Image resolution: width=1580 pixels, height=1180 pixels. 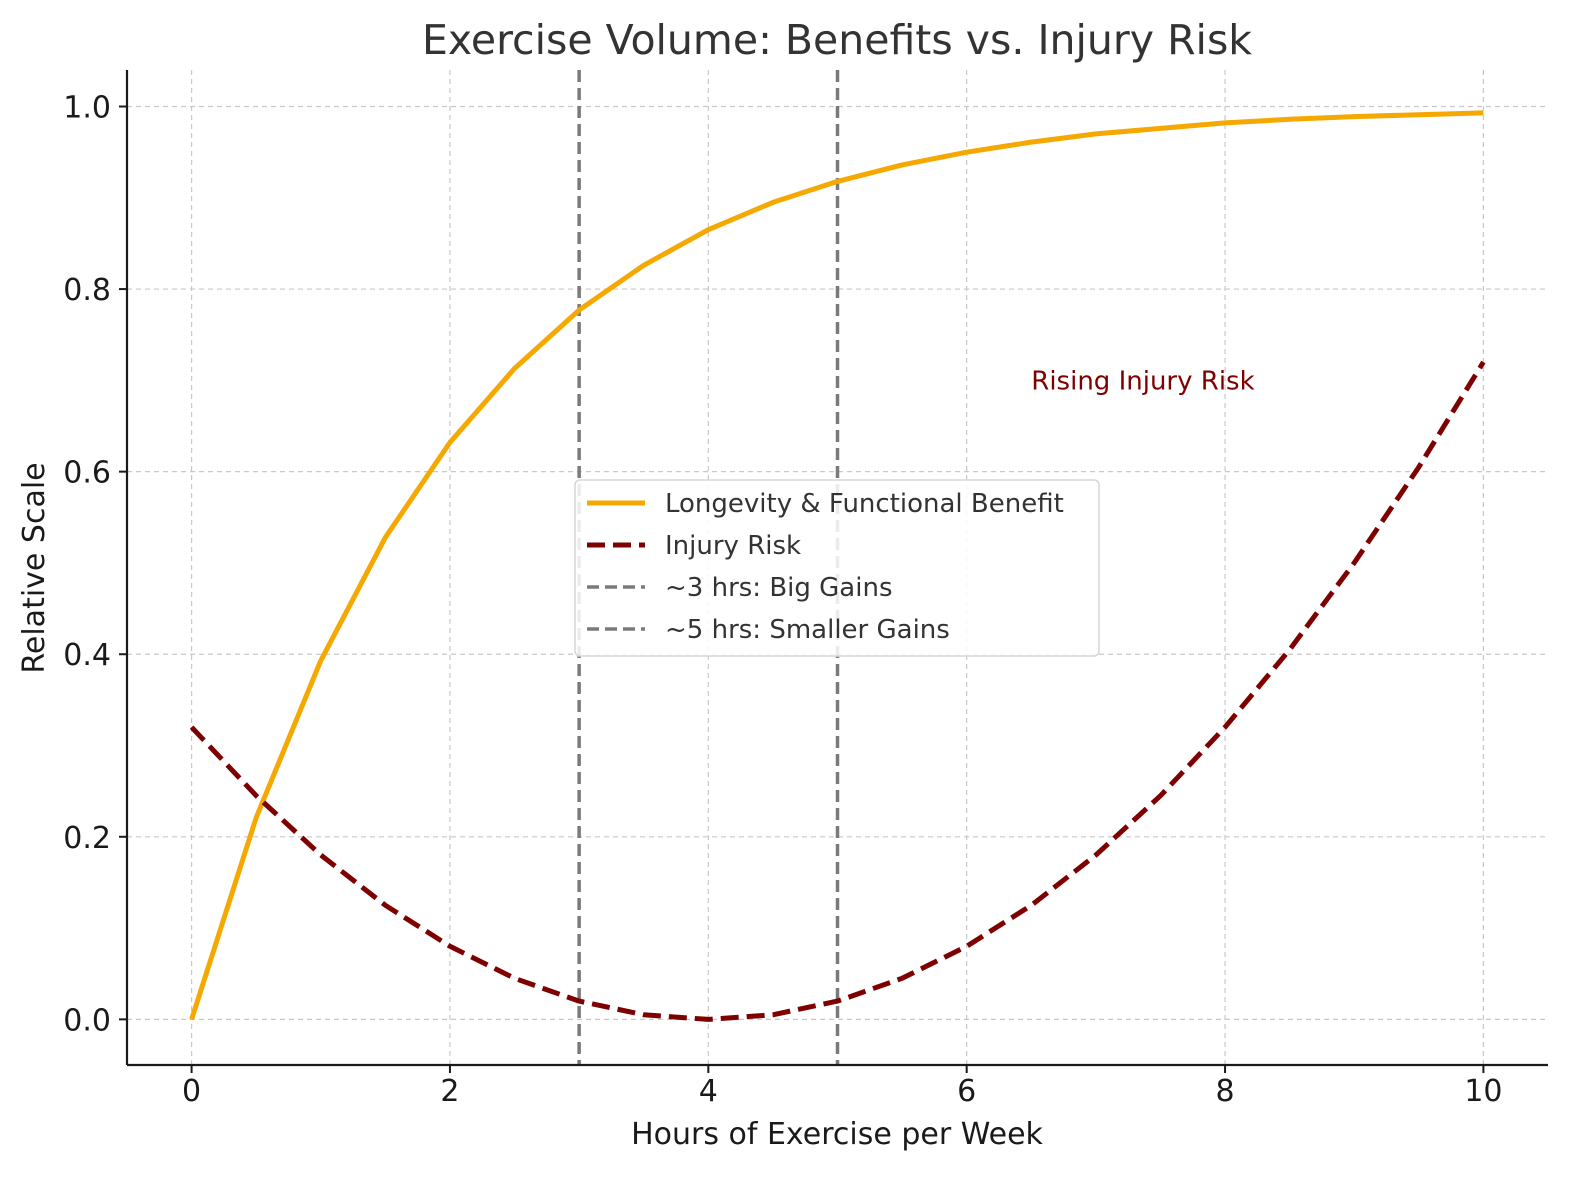 I want to click on y-tick-label: 0.2, so click(x=87, y=838).